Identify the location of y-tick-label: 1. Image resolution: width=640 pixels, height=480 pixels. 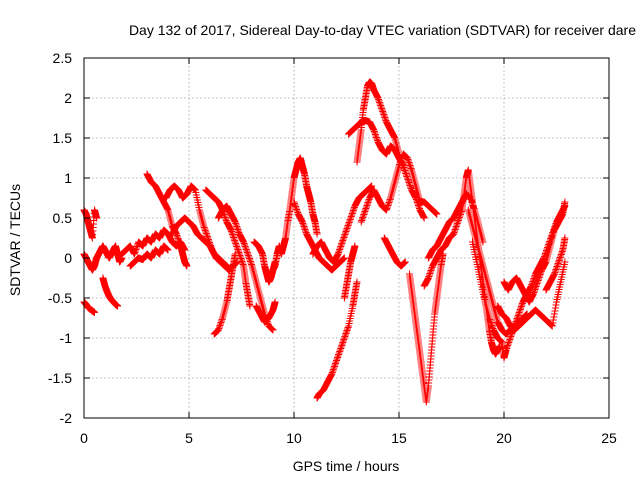
(68, 178).